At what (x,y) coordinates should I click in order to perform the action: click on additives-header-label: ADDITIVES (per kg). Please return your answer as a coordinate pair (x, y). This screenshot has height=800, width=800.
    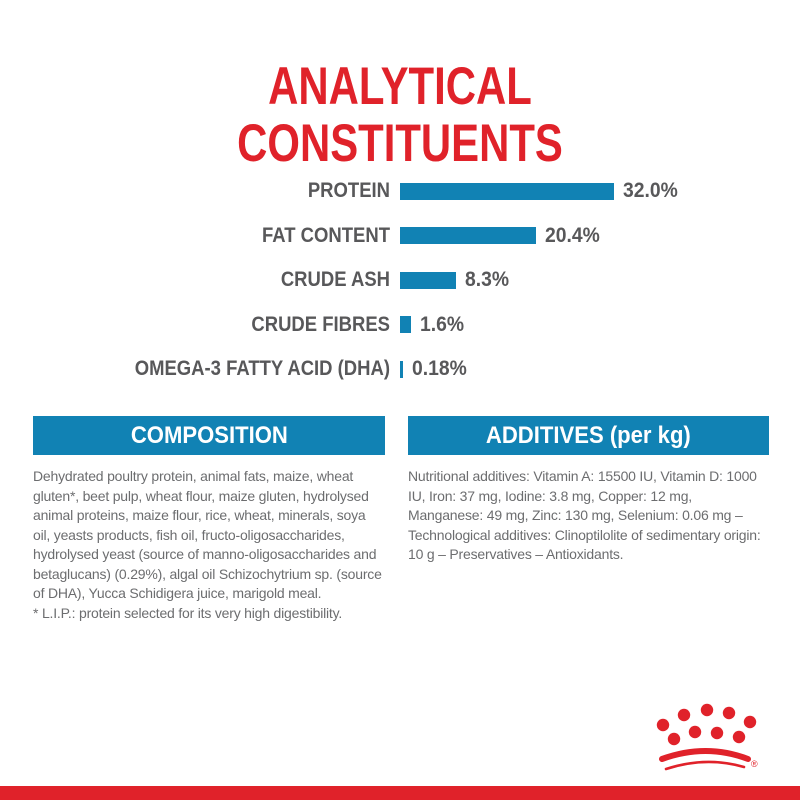
    Looking at the image, I should click on (588, 435).